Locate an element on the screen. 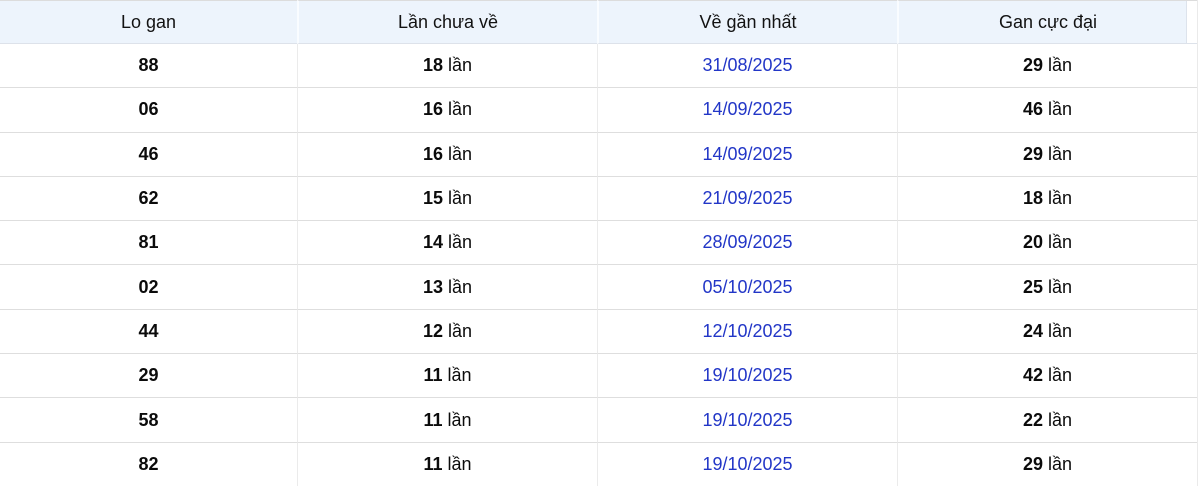 This screenshot has height=487, width=1200. lo-gan-cell: 02 is located at coordinates (148, 287).